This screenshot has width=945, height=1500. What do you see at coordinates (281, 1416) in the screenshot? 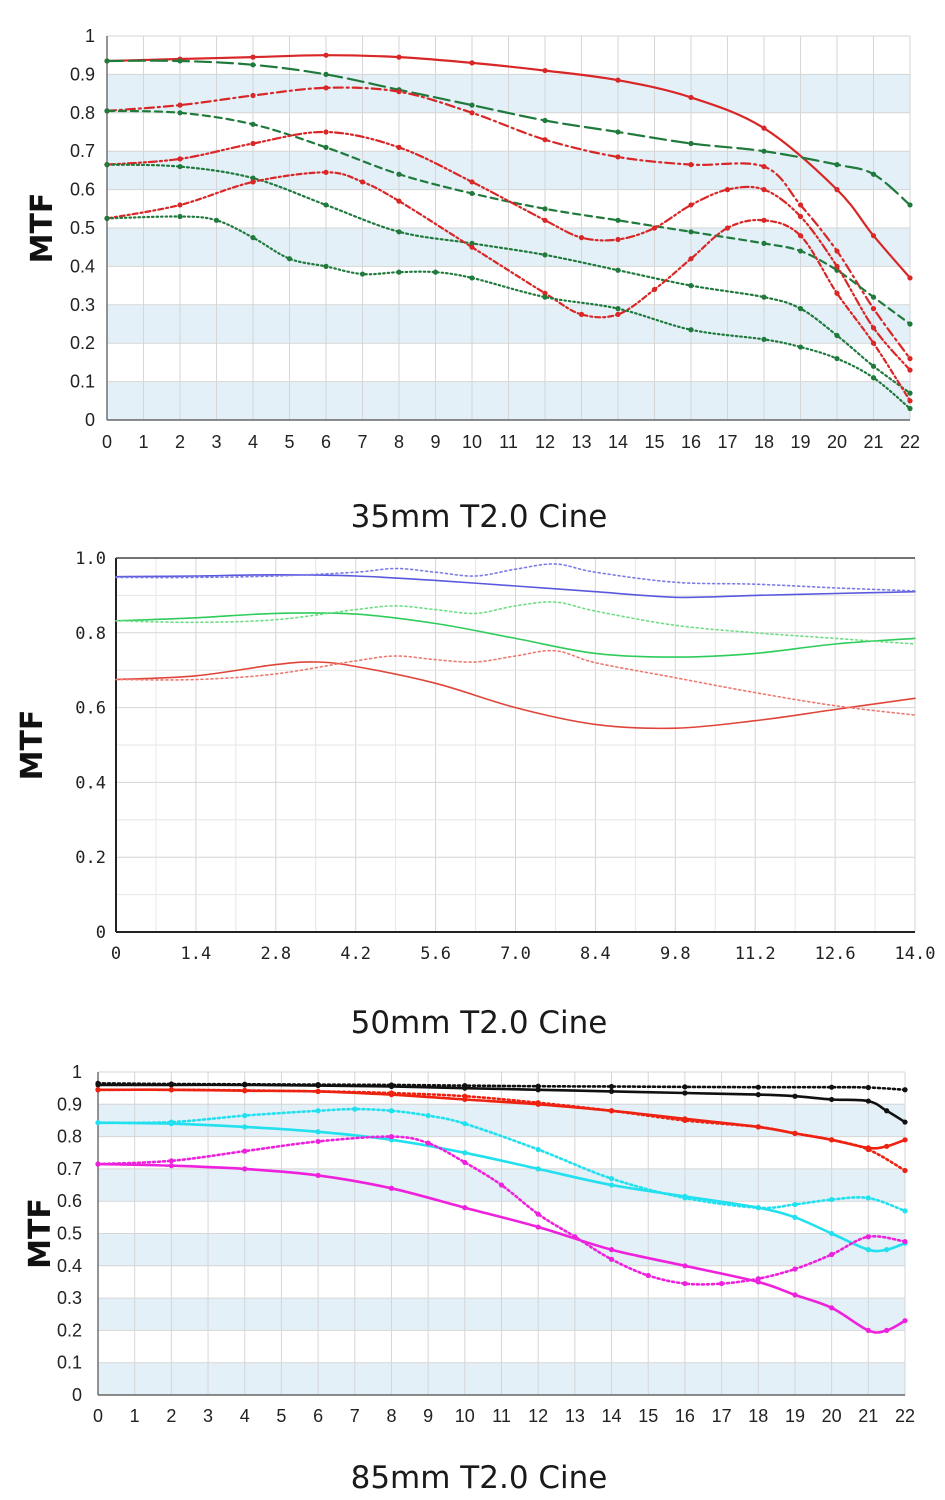
I see `x-tick-label: 5` at bounding box center [281, 1416].